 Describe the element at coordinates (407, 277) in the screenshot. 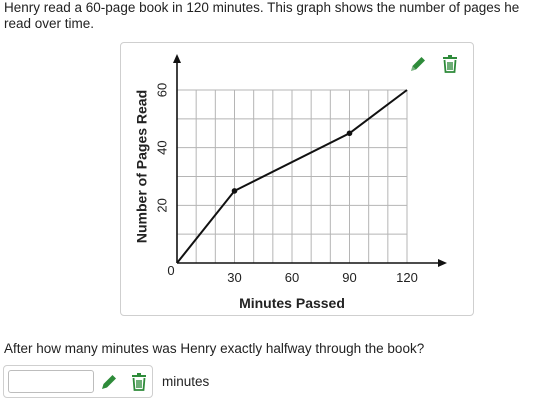

I see `x-tick-label: 120` at that location.